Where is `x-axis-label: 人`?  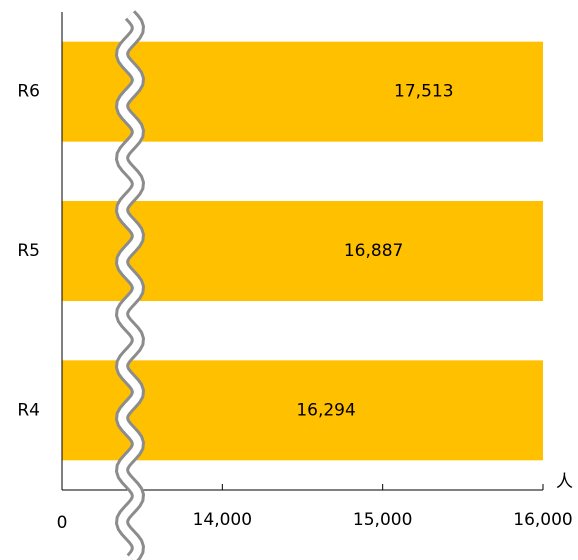
x-axis-label: 人 is located at coordinates (564, 482).